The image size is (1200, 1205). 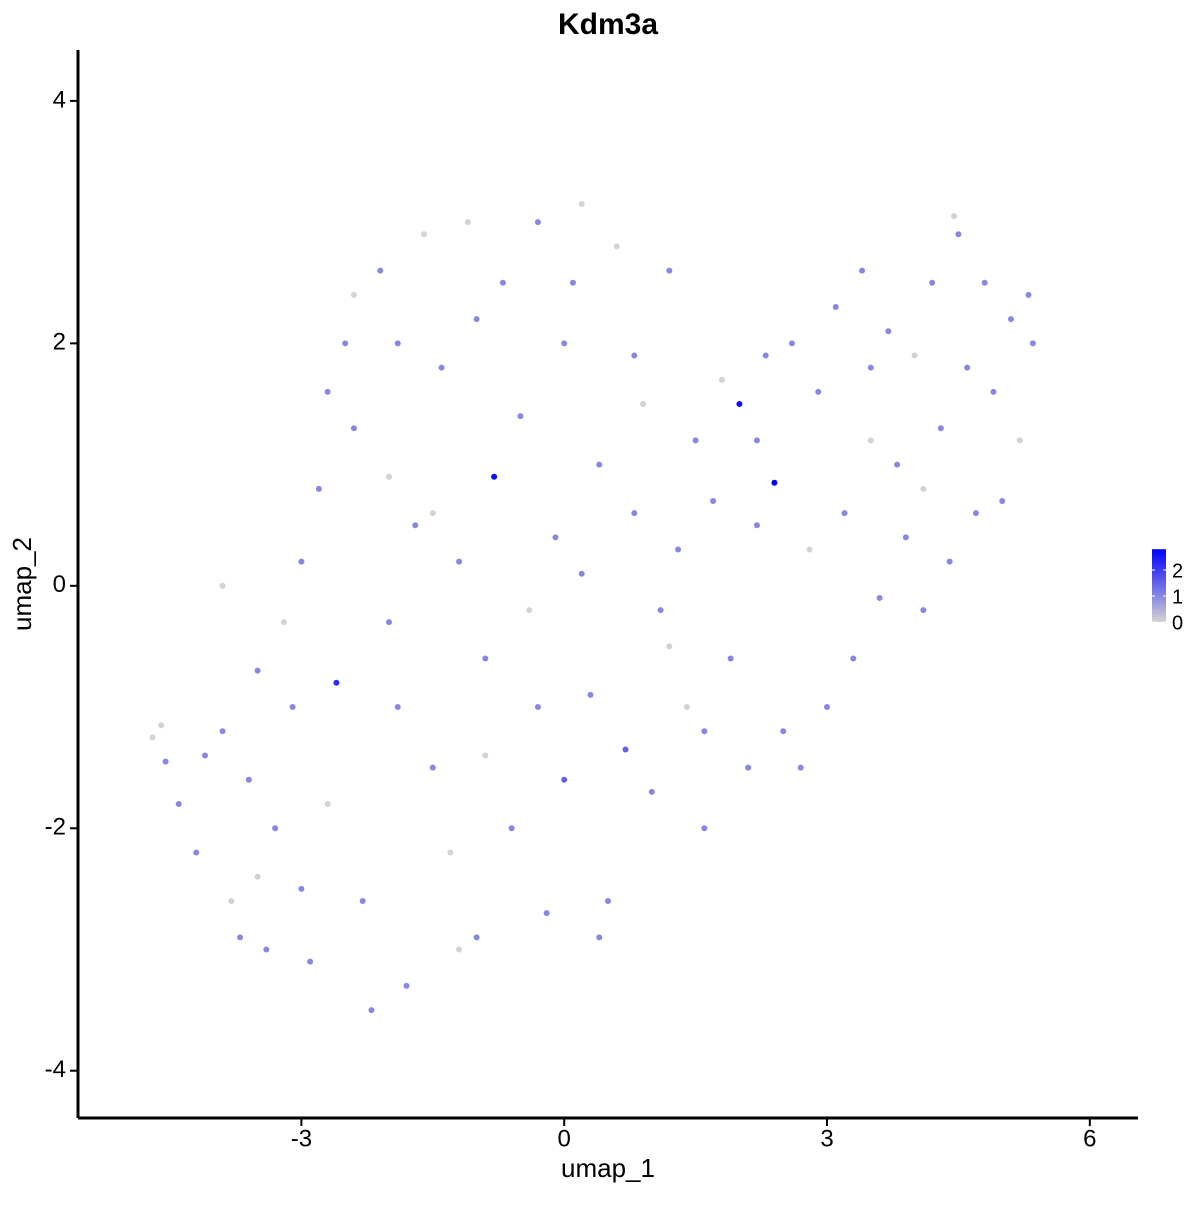 I want to click on y-axis-label: umap_2, so click(x=22, y=584).